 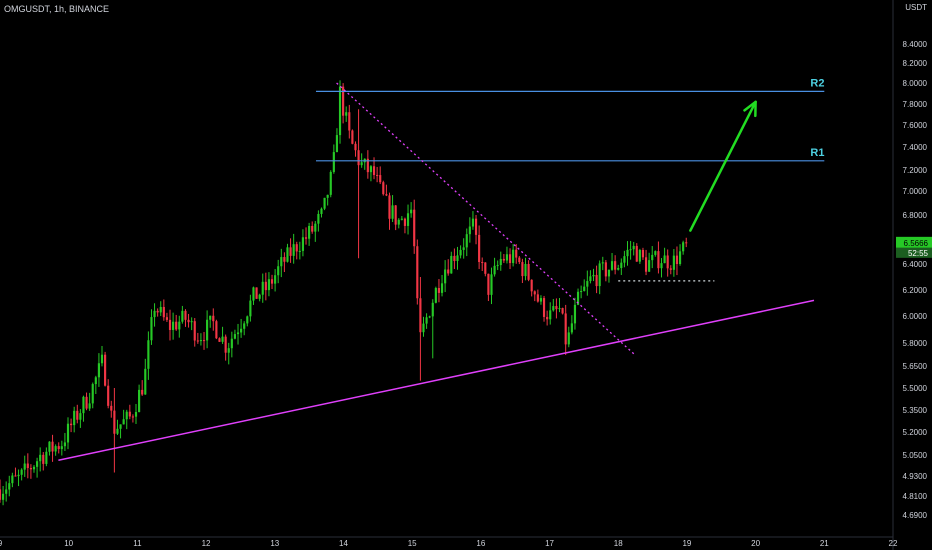 What do you see at coordinates (686, 543) in the screenshot?
I see `x-tick-label: 19` at bounding box center [686, 543].